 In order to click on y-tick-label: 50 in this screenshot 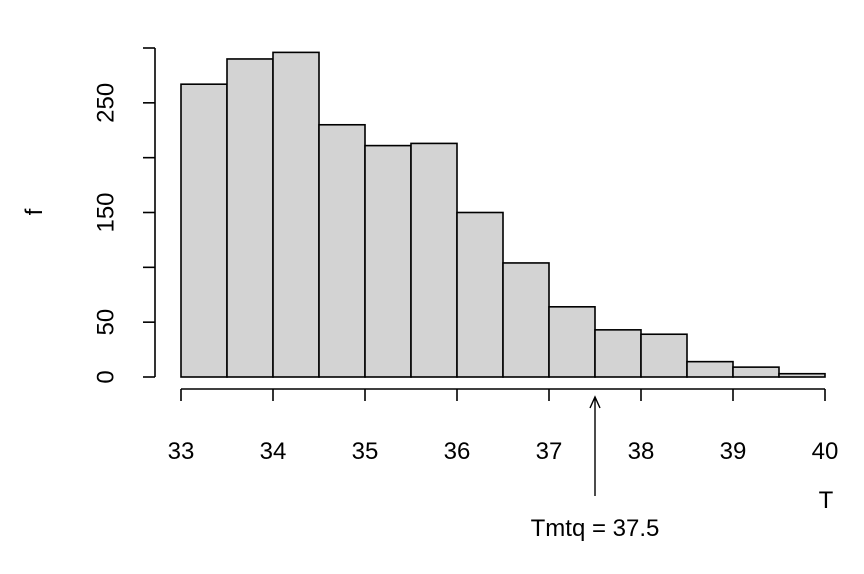, I will do `click(105, 322)`.